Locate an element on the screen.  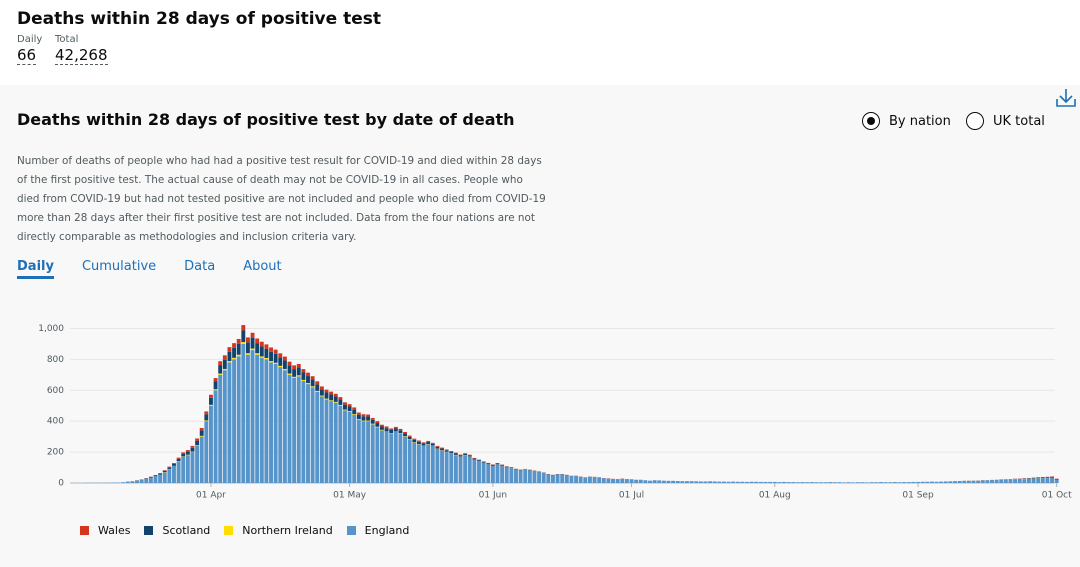
total-value: 42,268 is located at coordinates (81, 55).